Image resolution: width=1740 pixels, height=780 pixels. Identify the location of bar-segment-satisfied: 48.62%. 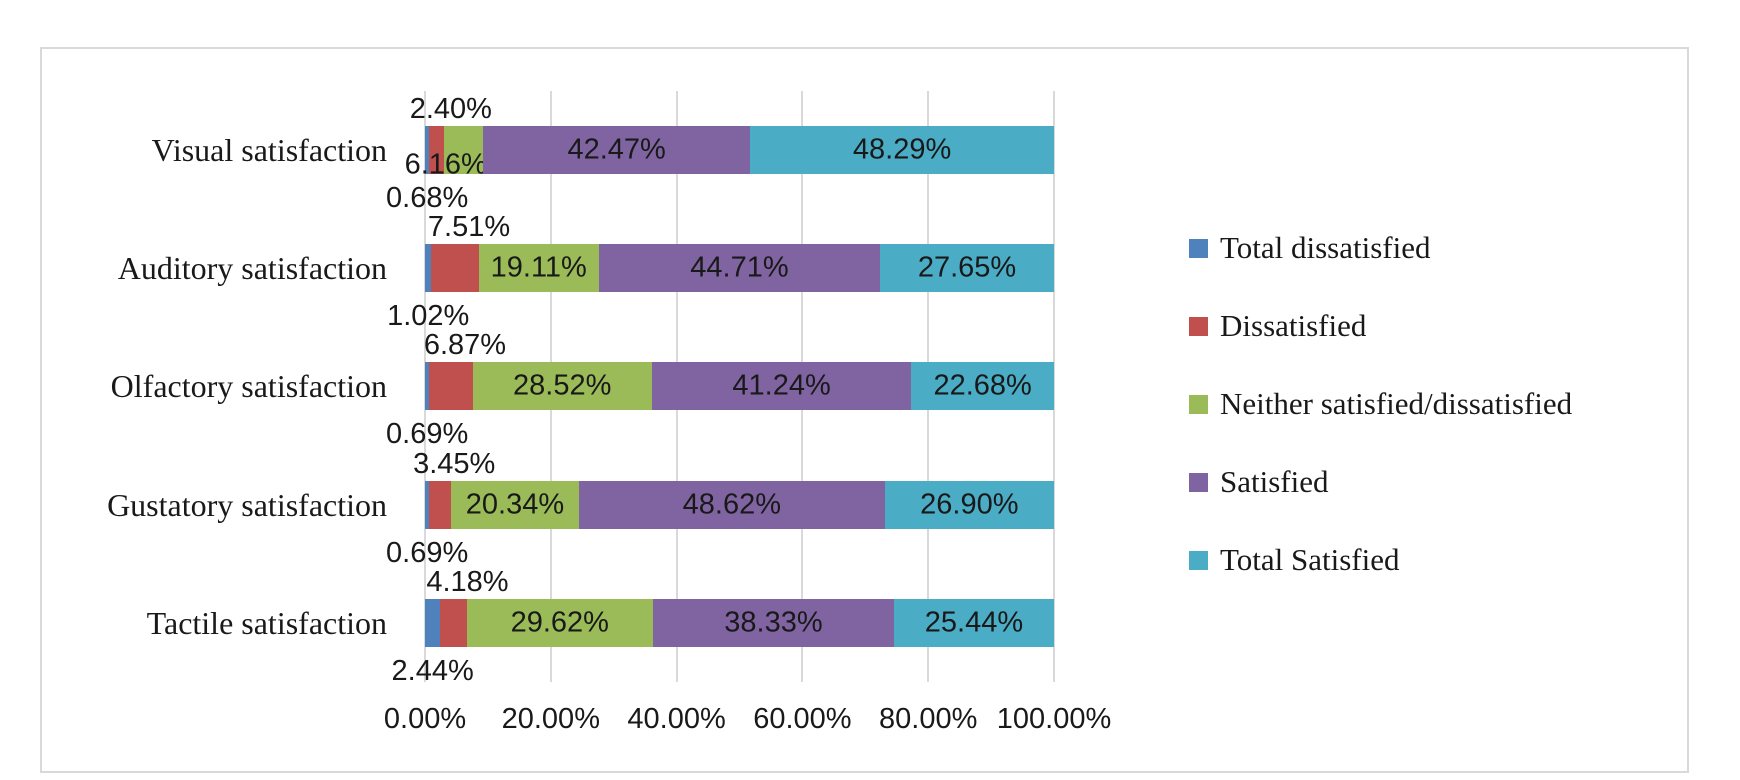
(731, 504).